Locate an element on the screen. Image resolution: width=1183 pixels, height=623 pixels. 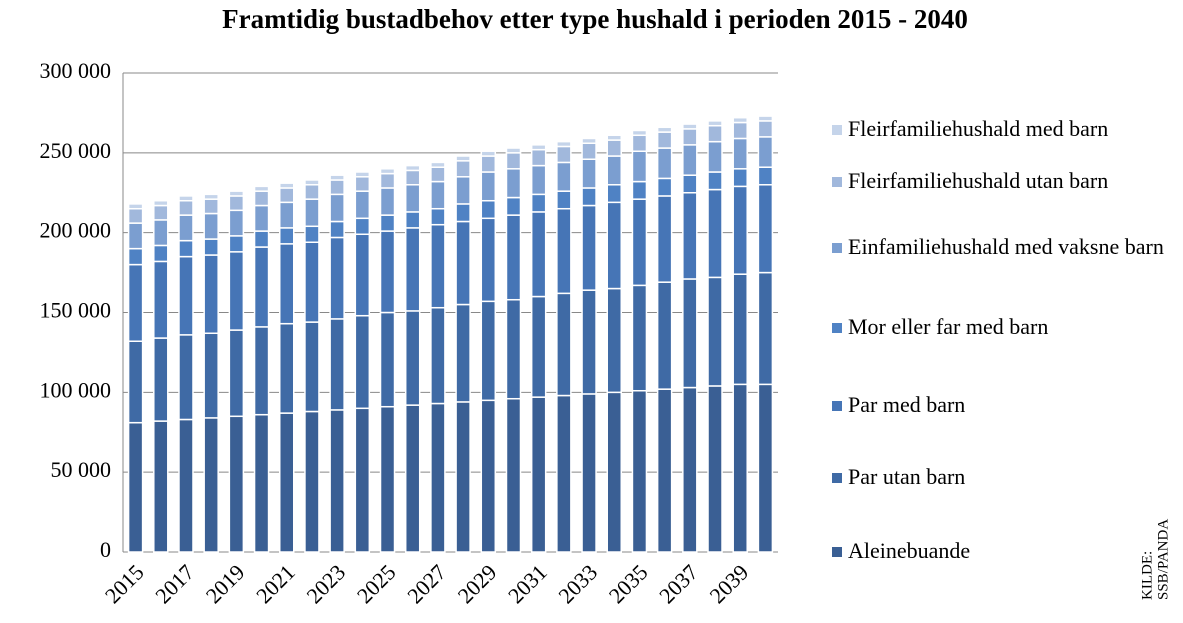
legend-label: Par med barn is located at coordinates (907, 404).